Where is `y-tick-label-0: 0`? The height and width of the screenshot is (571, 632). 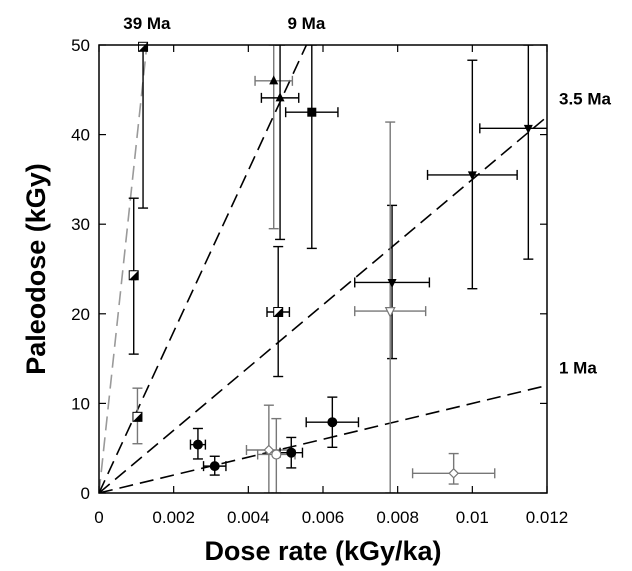
y-tick-label-0: 0 is located at coordinates (85, 493).